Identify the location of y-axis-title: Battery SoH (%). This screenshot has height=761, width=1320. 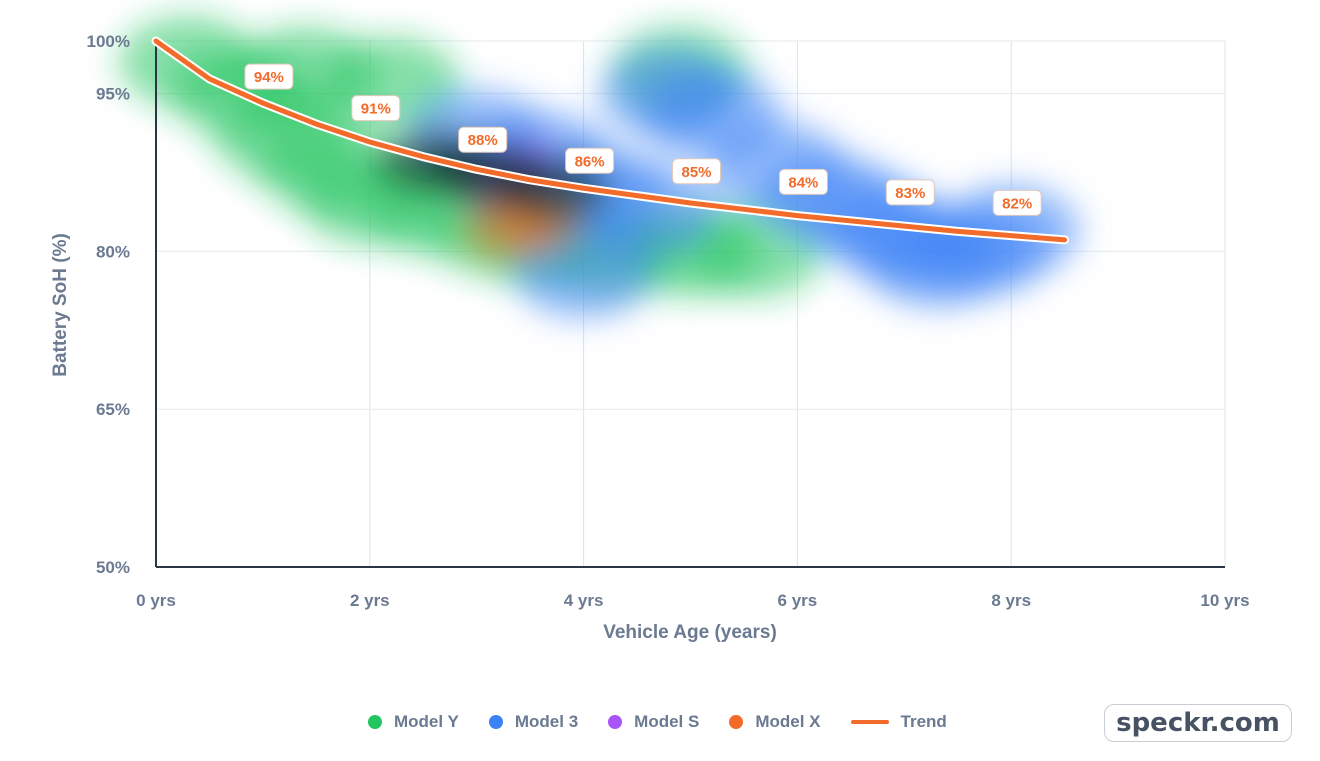
(60, 305).